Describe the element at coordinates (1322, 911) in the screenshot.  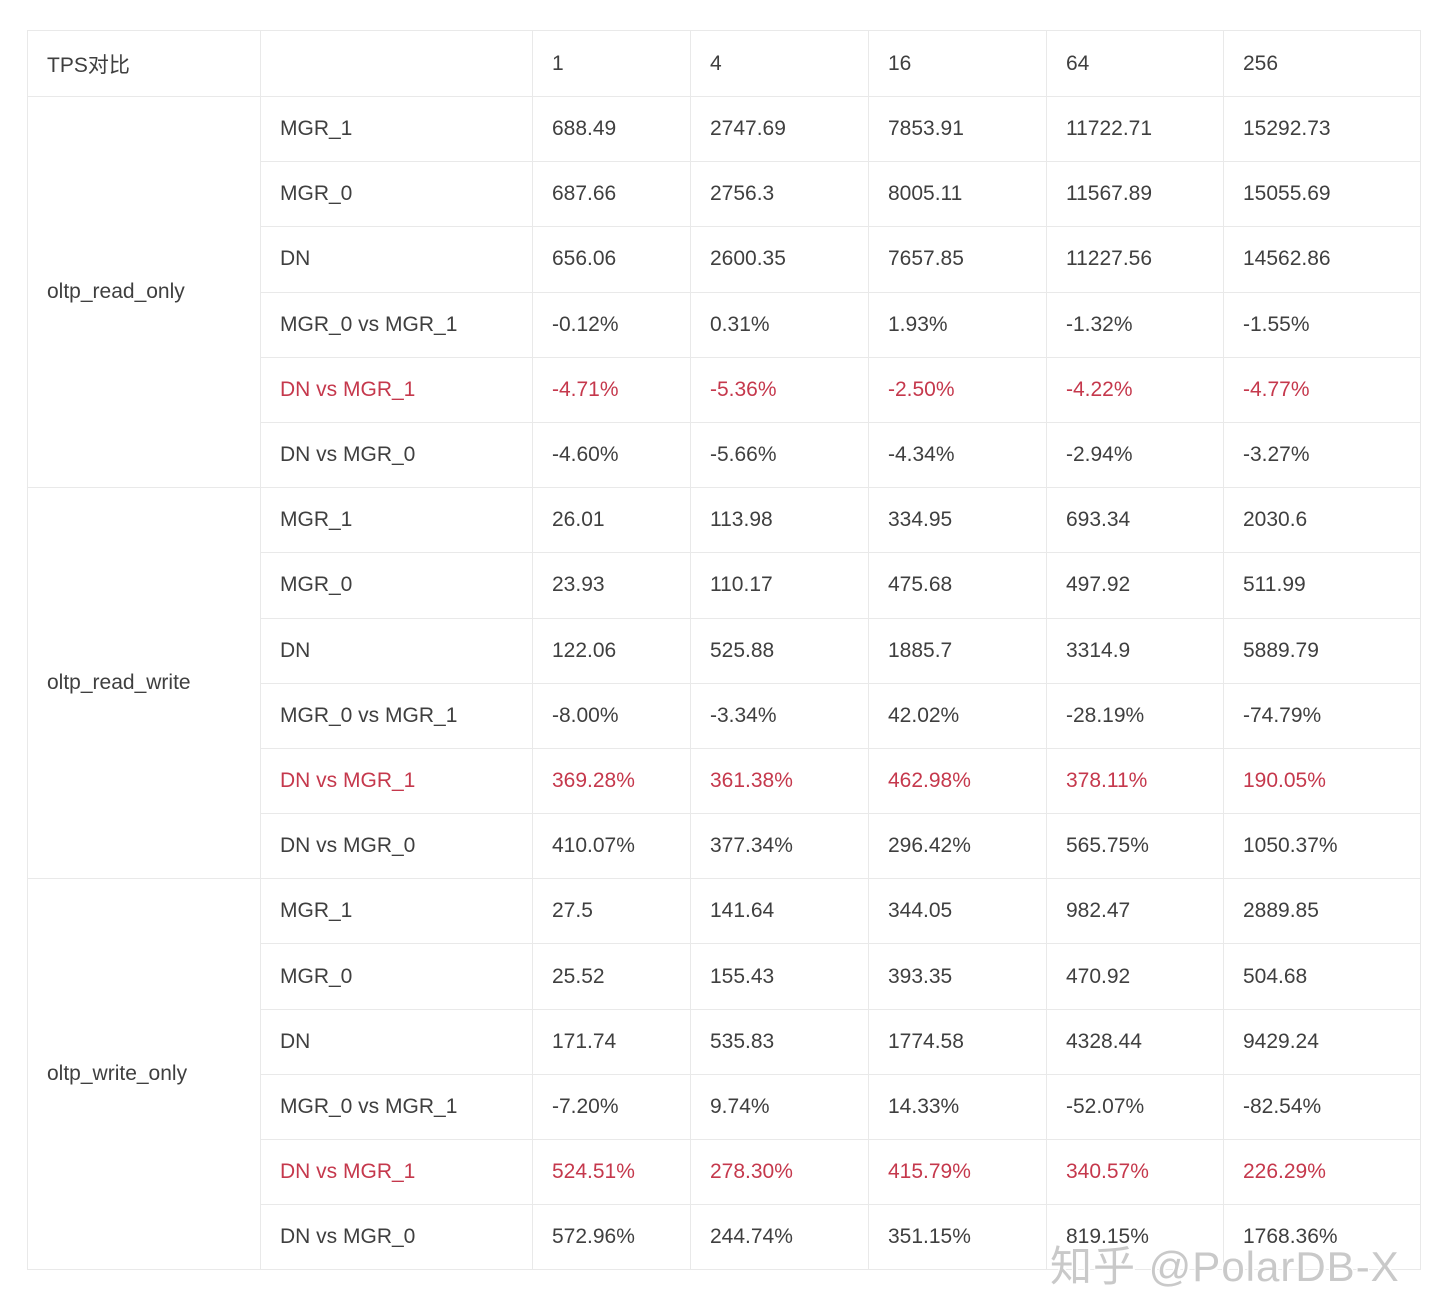
I see `cell: 2889.85` at that location.